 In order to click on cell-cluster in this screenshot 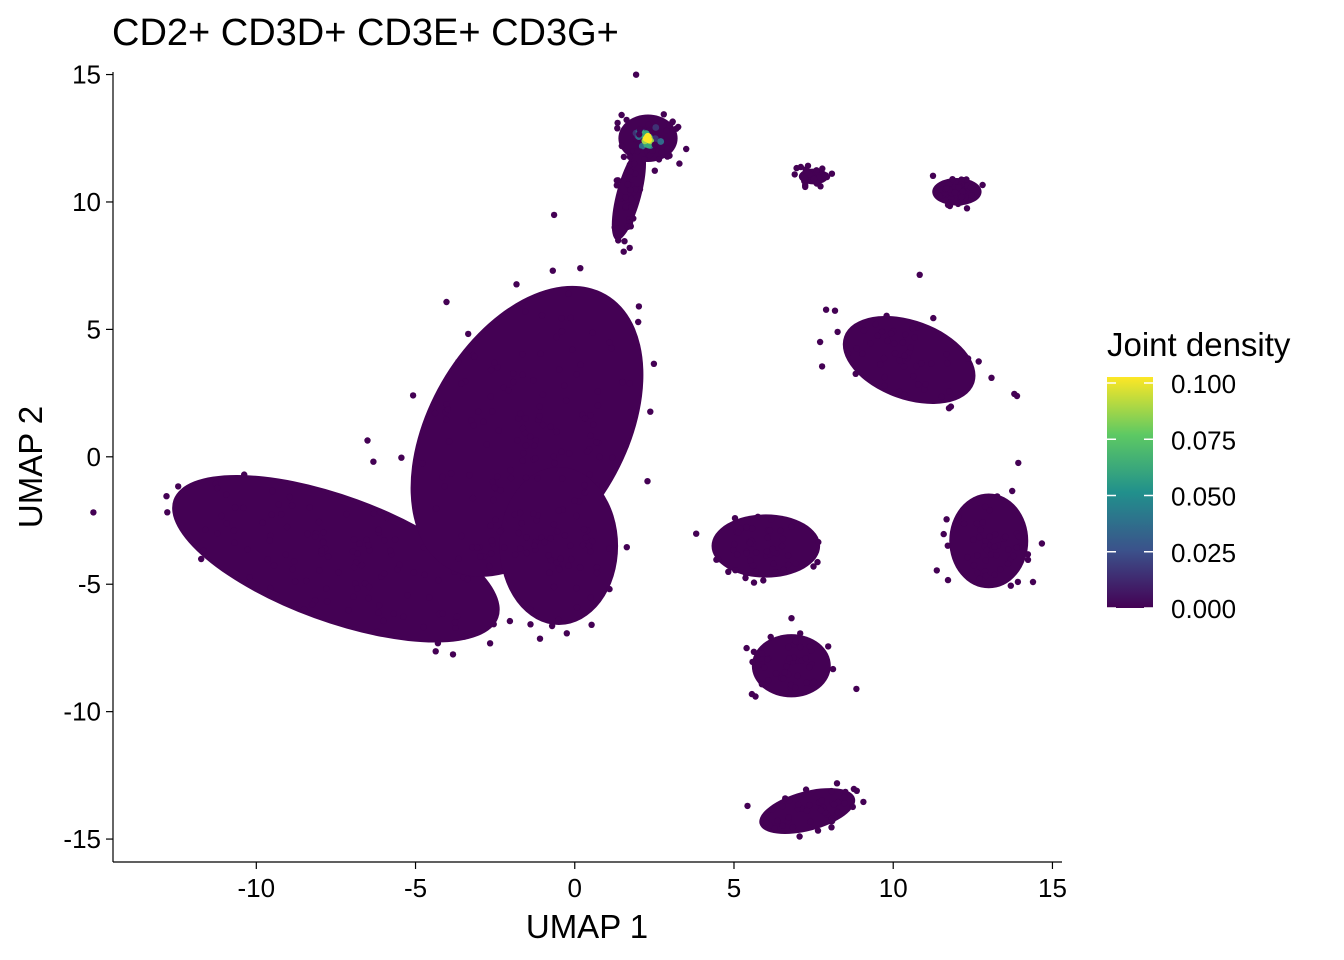, I will do `click(813, 176)`.